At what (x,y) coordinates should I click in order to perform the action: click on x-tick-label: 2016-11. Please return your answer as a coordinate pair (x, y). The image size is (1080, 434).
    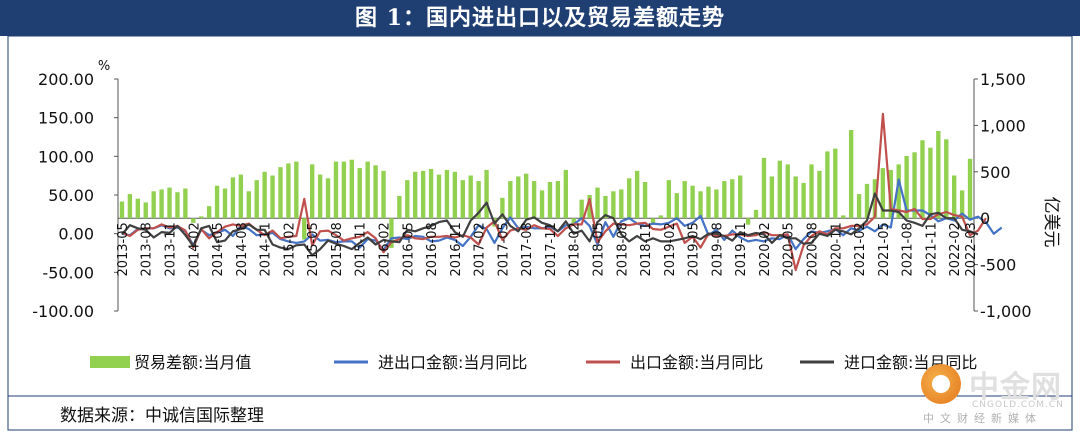
    Looking at the image, I should click on (456, 249).